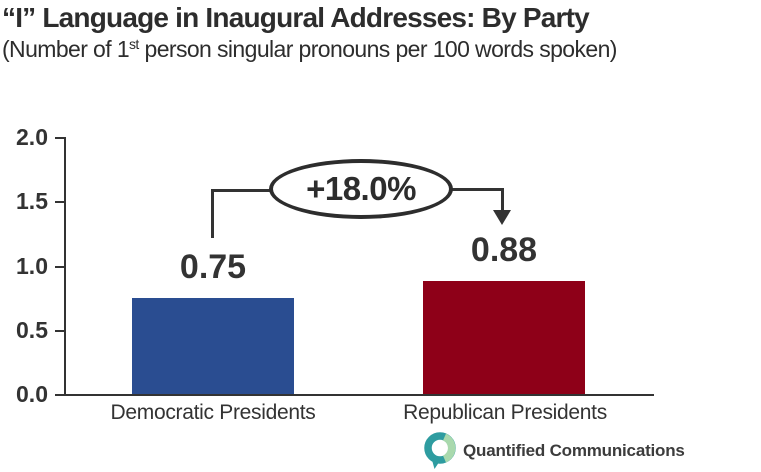  Describe the element at coordinates (212, 213) in the screenshot. I see `annotation-connector-left-vertical` at that location.